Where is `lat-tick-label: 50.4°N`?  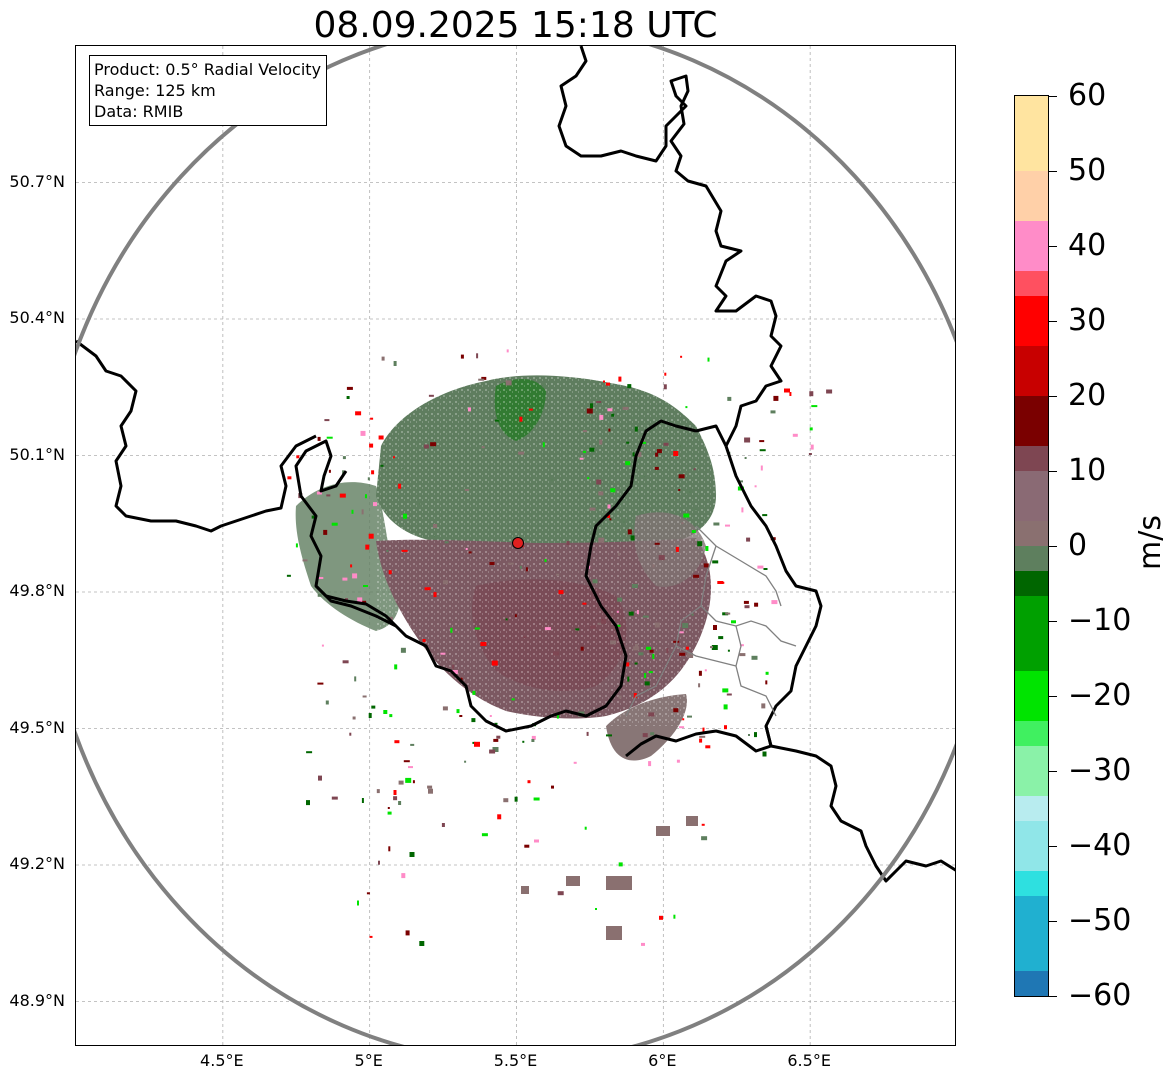 lat-tick-label: 50.4°N is located at coordinates (37, 317).